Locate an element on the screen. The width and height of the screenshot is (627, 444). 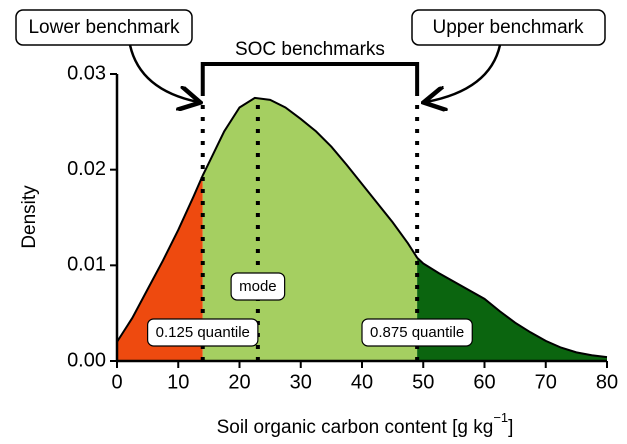
marker-label: 0.875 quantile is located at coordinates (417, 332).